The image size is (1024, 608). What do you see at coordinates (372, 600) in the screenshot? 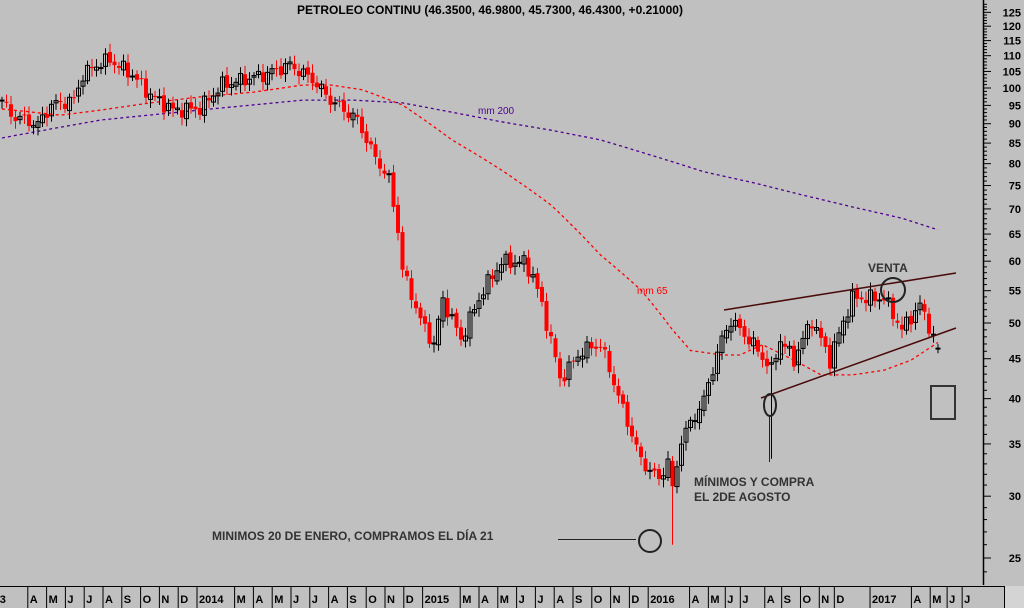
I see `x-tick-label: O` at bounding box center [372, 600].